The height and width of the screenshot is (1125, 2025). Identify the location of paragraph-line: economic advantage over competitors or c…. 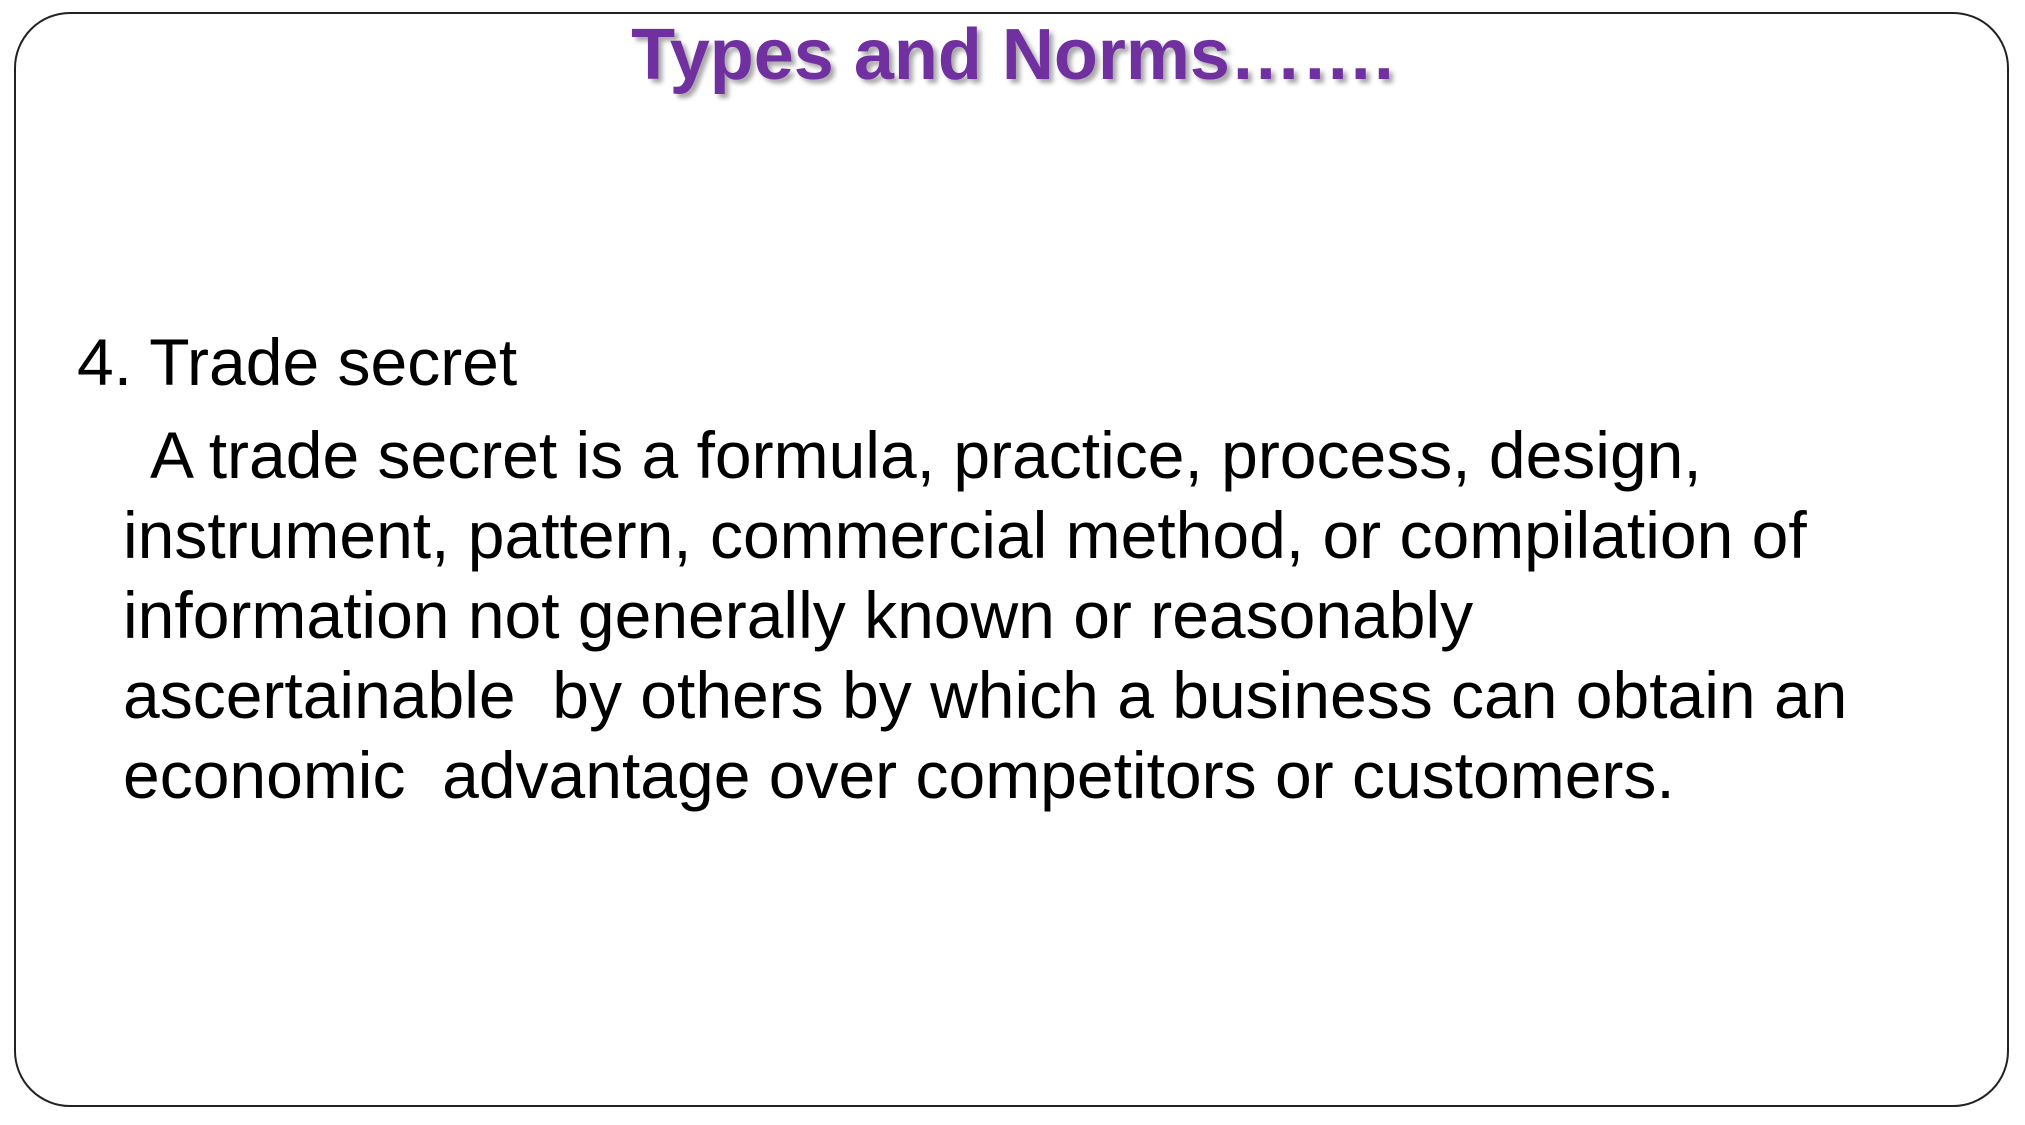
(899, 775).